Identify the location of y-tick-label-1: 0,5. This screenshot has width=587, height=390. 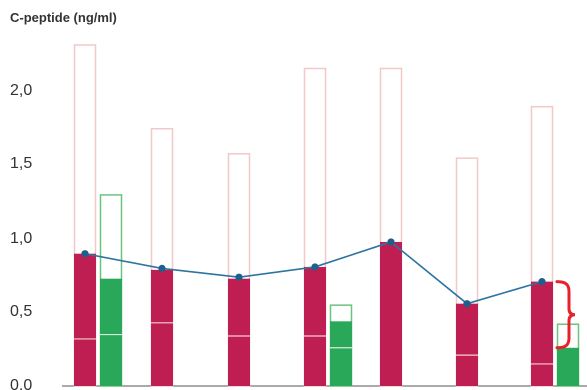
(21, 311).